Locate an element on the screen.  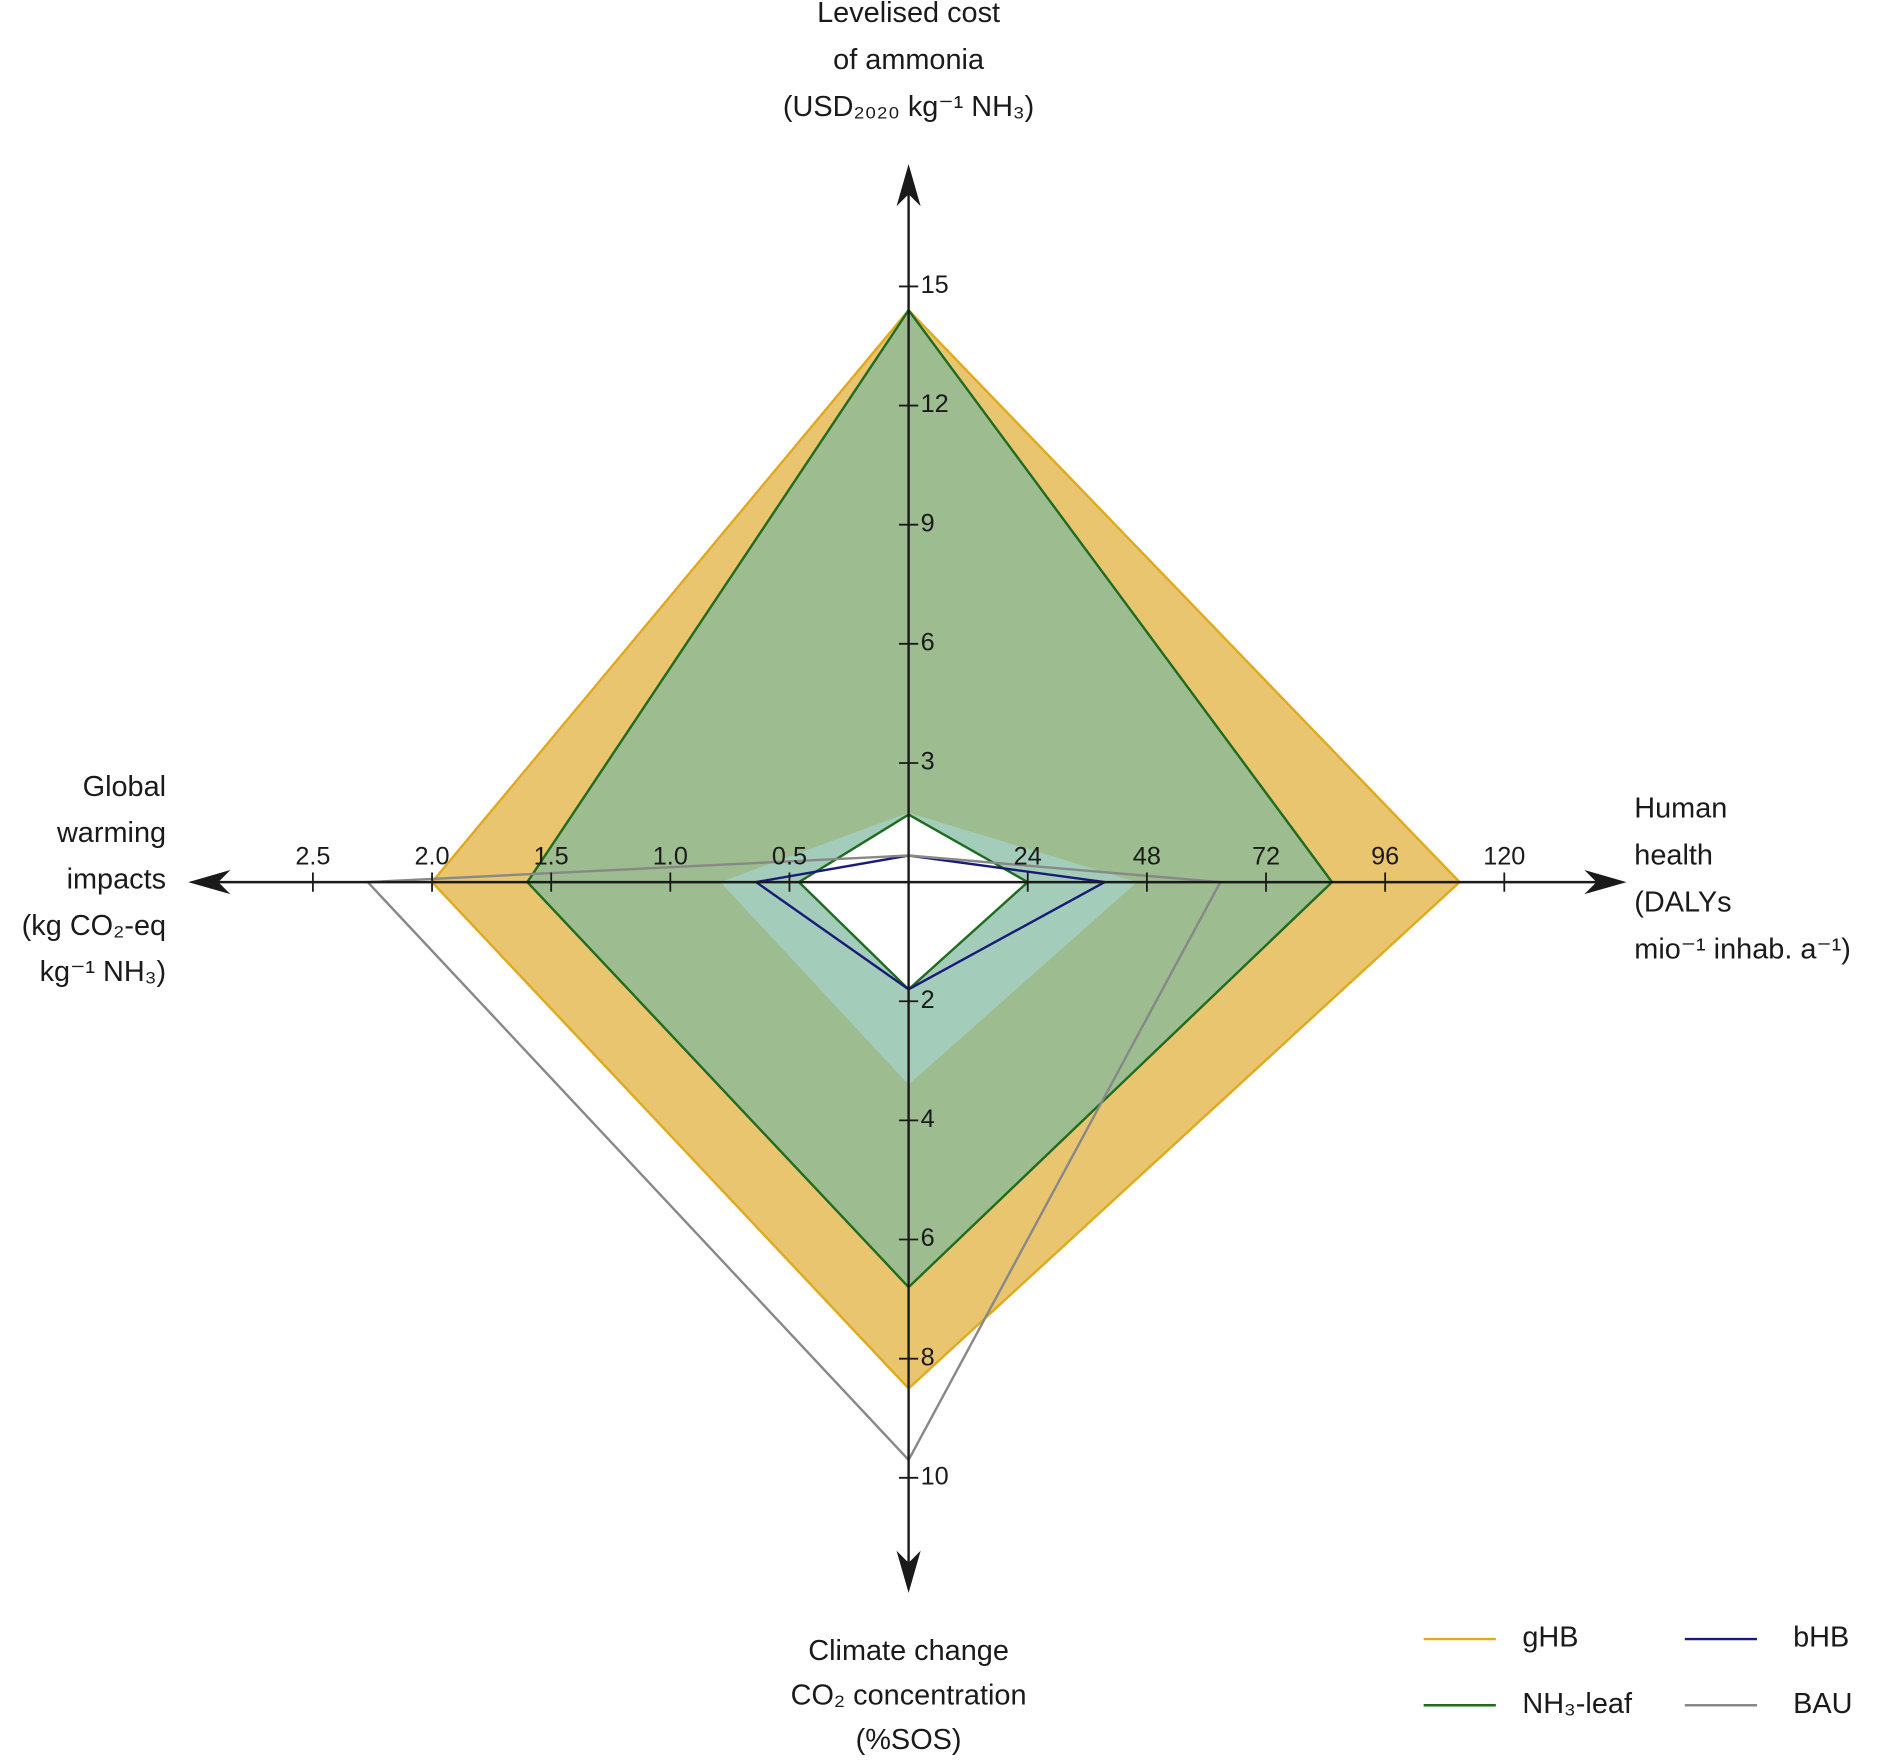
axis-title: Climate change is located at coordinates (908, 1651).